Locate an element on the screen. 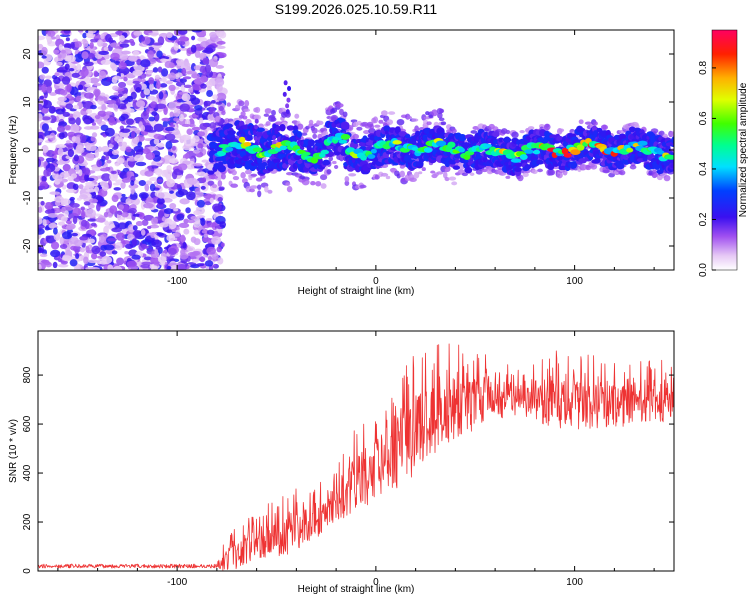 Image resolution: width=750 pixels, height=600 pixels. colorbar-label: Normalized spectral amplitude is located at coordinates (743, 149).